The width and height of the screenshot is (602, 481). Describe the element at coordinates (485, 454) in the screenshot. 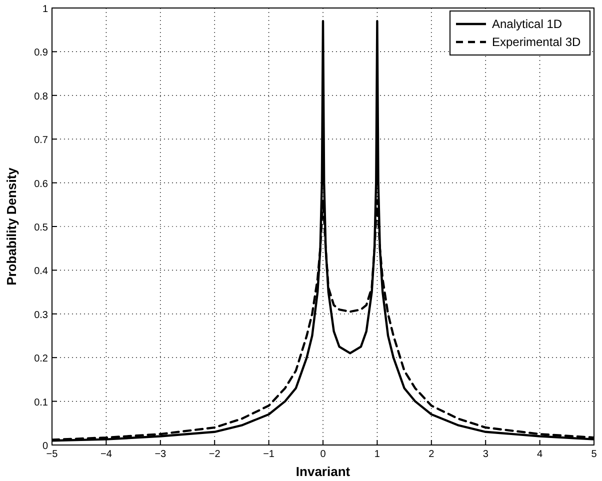

I see `x-tick-label: 3` at that location.